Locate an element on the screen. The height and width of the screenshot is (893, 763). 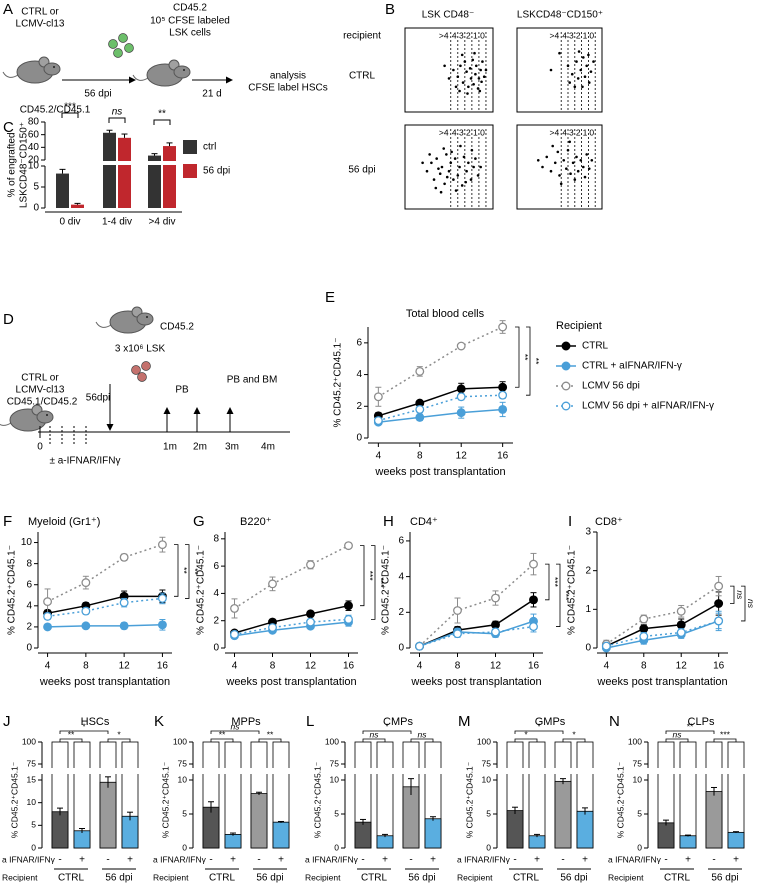
y-tick-label: 10 is located at coordinates (335, 779).